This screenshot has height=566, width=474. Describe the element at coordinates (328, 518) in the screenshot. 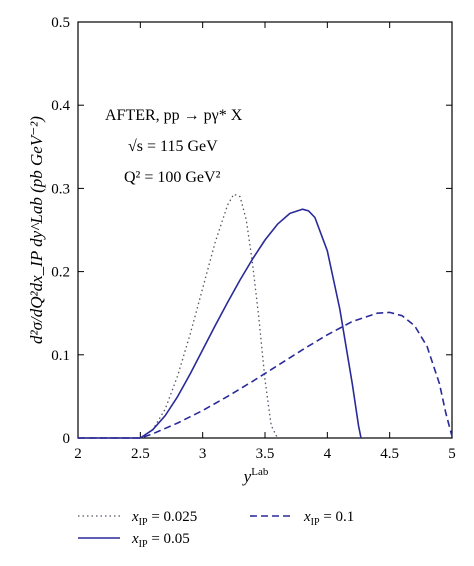

I see `legend-label-2: xIP = 0.1` at that location.